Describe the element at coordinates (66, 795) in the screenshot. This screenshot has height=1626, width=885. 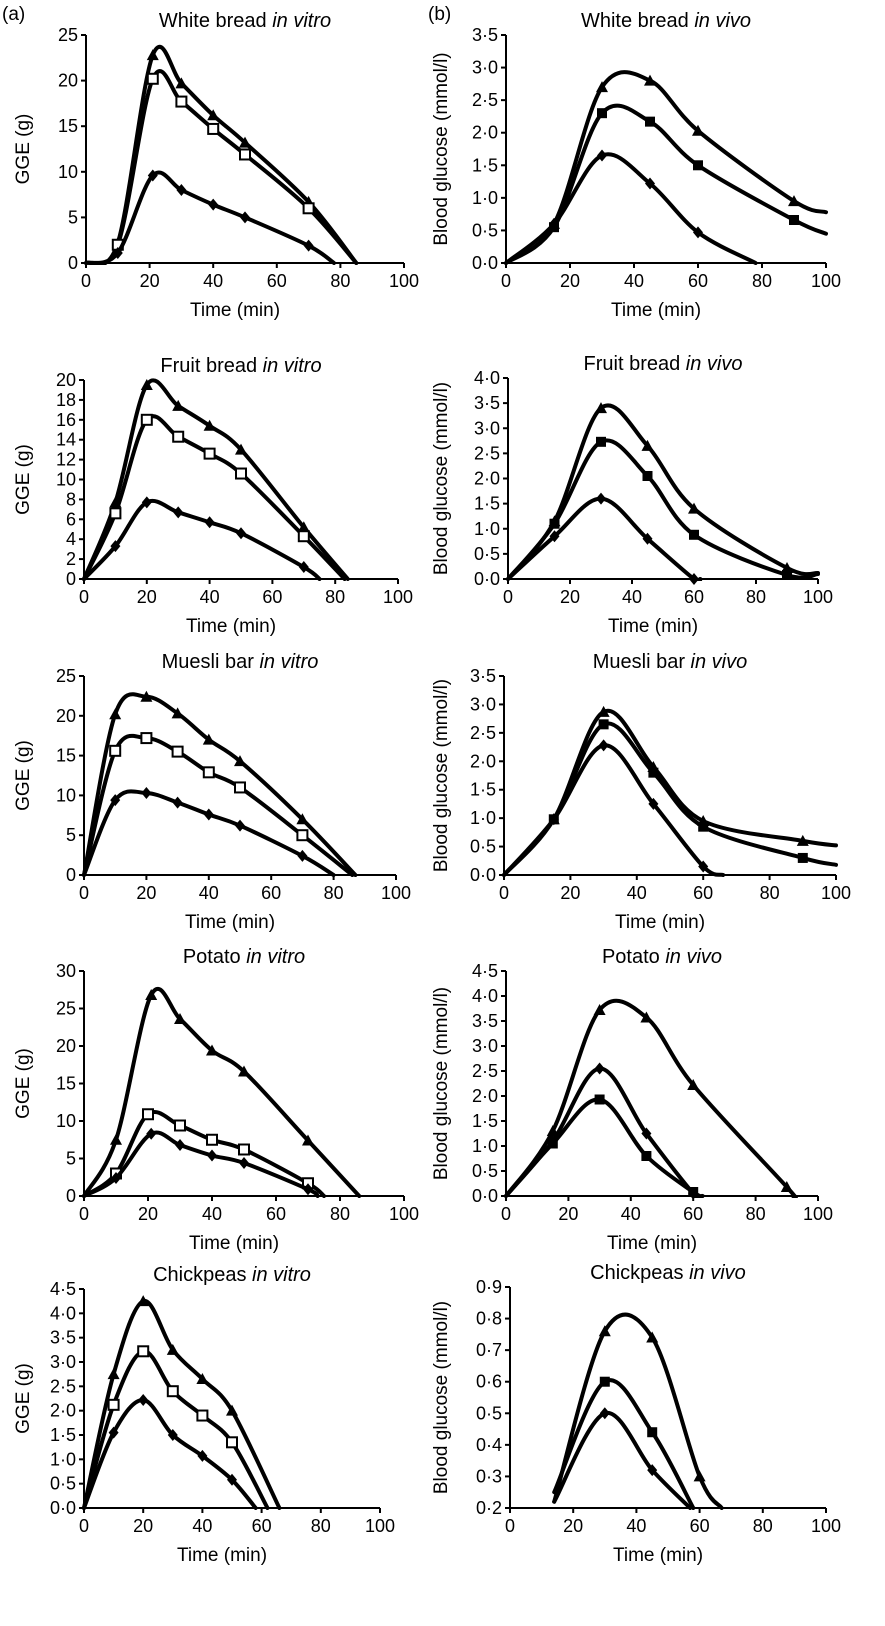
I see `y-tick-label: 10` at that location.